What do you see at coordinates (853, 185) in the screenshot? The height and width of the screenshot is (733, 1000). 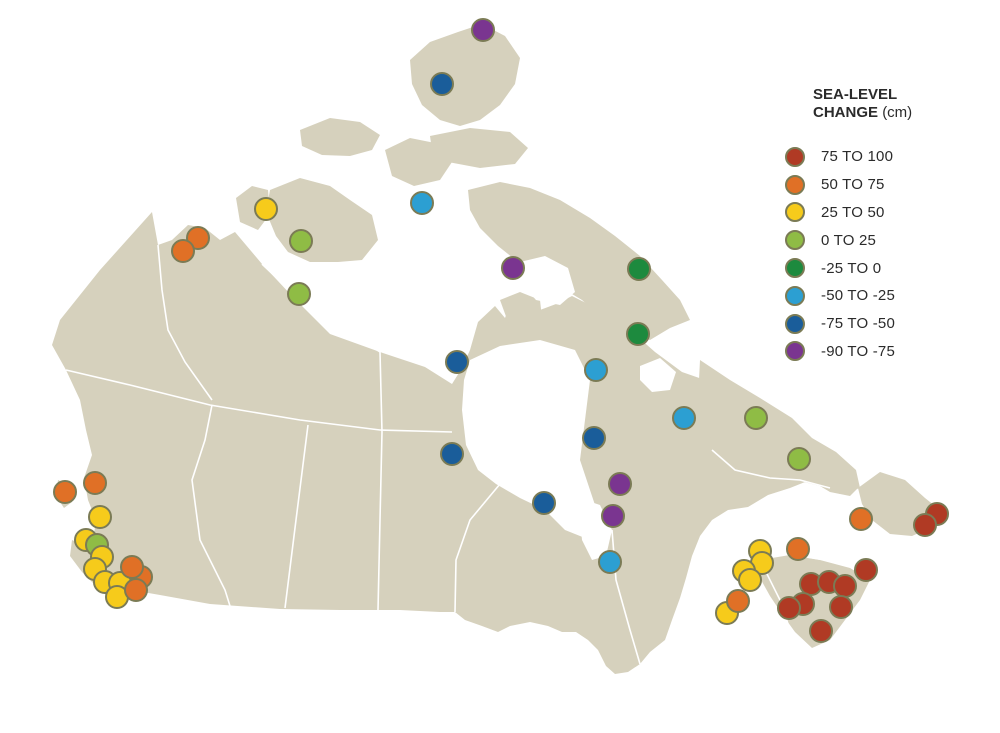 I see `legend-label: 50 TO 75` at bounding box center [853, 185].